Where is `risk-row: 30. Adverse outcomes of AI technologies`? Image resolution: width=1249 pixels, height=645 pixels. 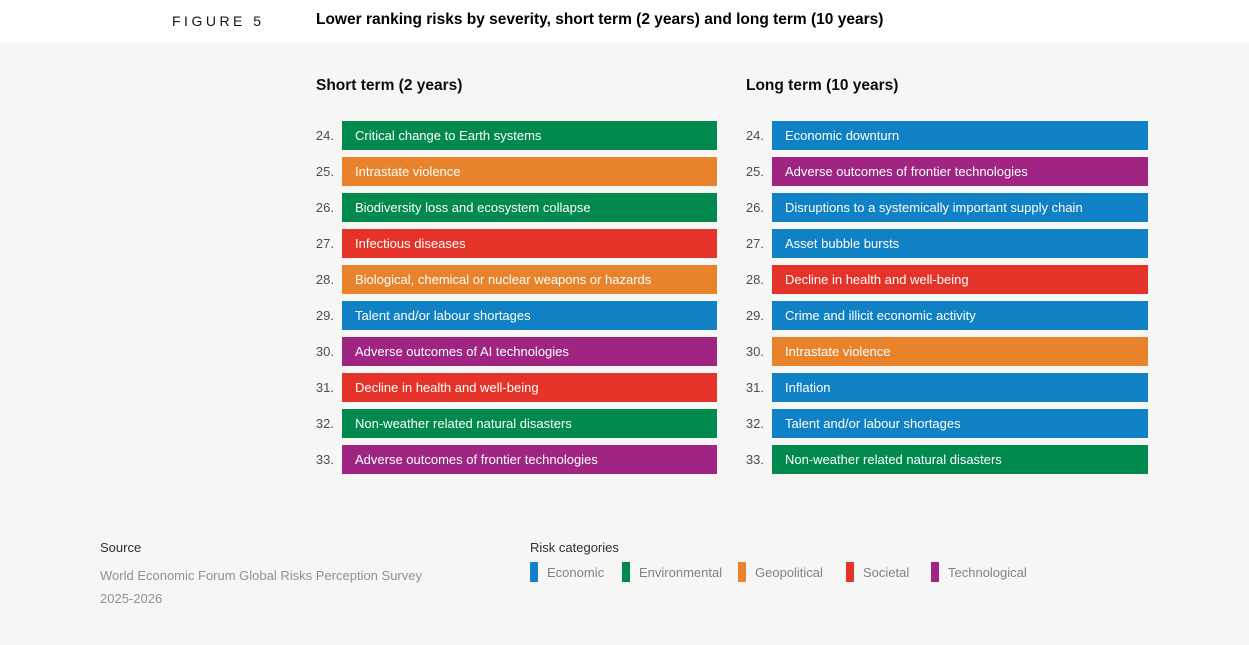
risk-row: 30. Adverse outcomes of AI technologies is located at coordinates (511, 351).